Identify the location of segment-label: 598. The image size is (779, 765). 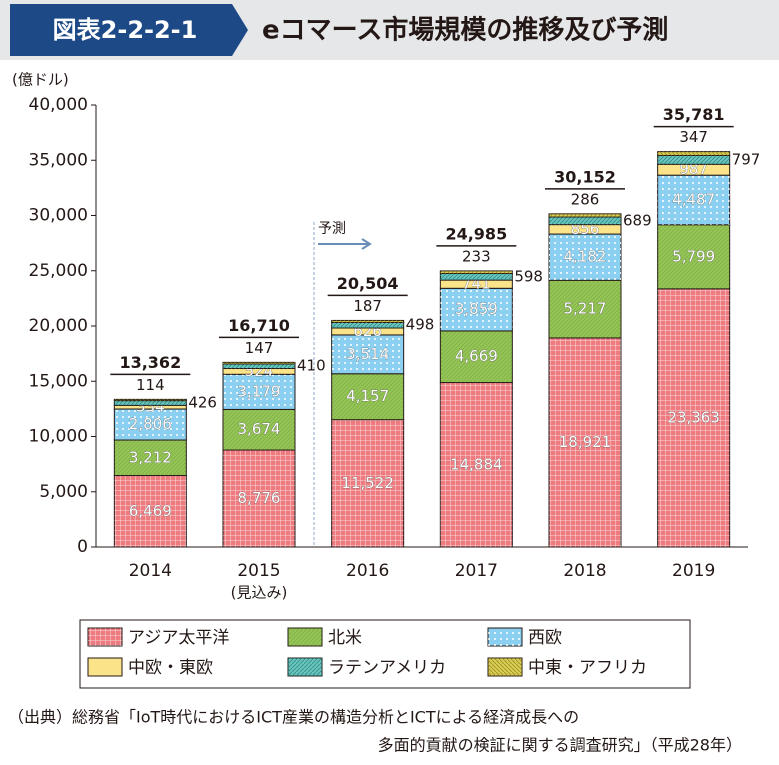
(528, 276).